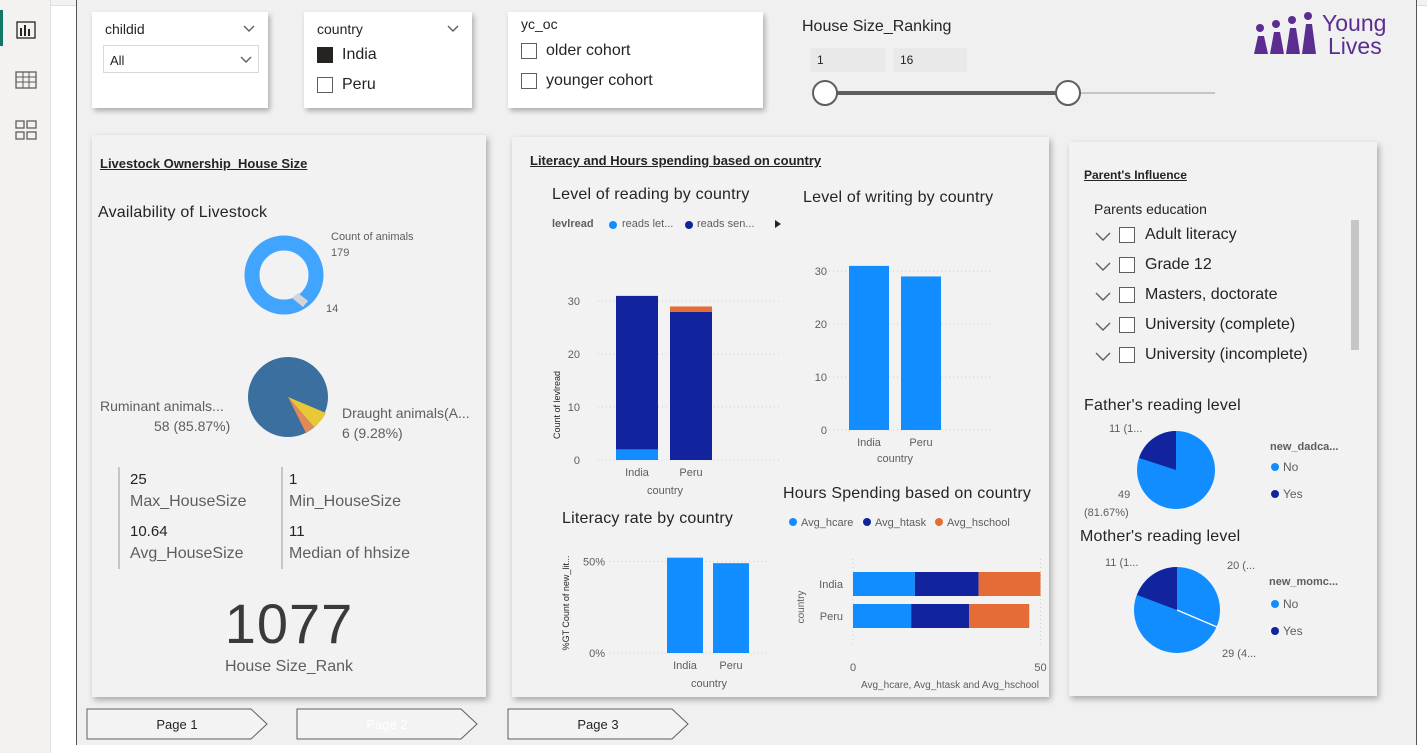 This screenshot has height=753, width=1427. Describe the element at coordinates (119, 518) in the screenshot. I see `kpi-divider` at that location.